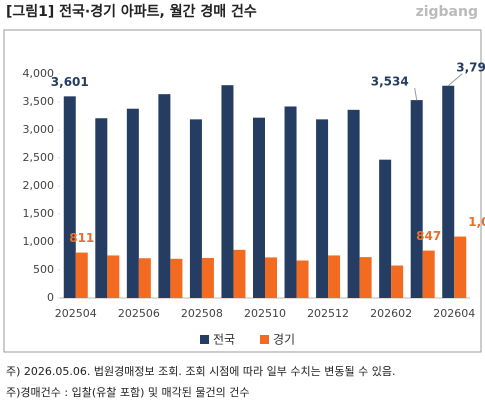 The height and width of the screenshot is (406, 485). I want to click on y-tick-label: 2,000, so click(39, 185).